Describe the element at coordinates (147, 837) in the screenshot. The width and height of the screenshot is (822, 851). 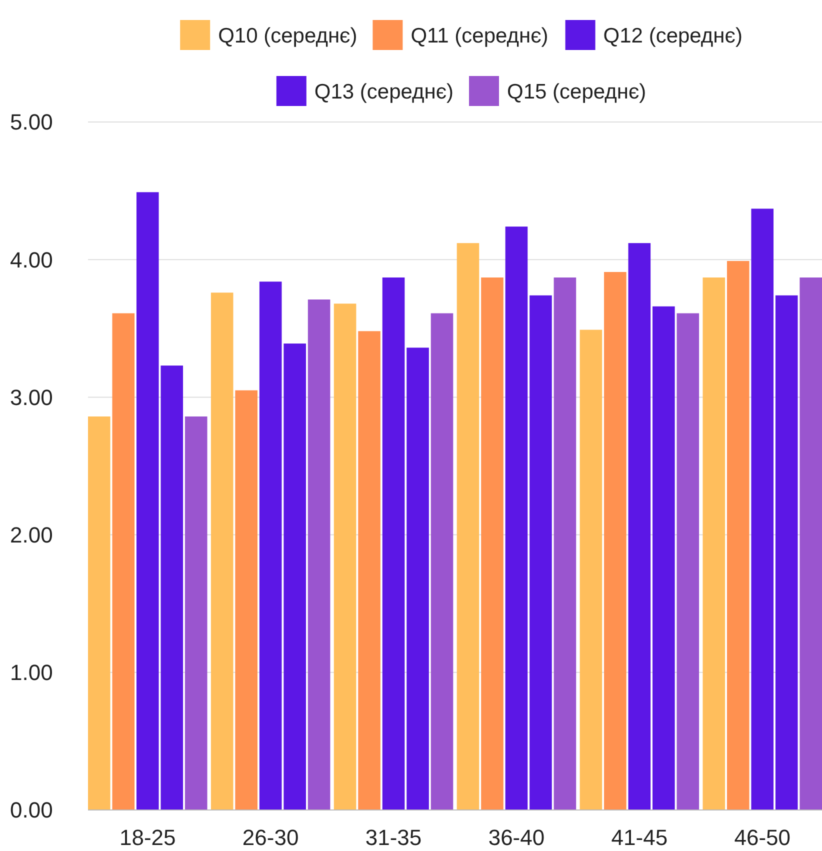
I see `x-tick-label: 18-25` at that location.